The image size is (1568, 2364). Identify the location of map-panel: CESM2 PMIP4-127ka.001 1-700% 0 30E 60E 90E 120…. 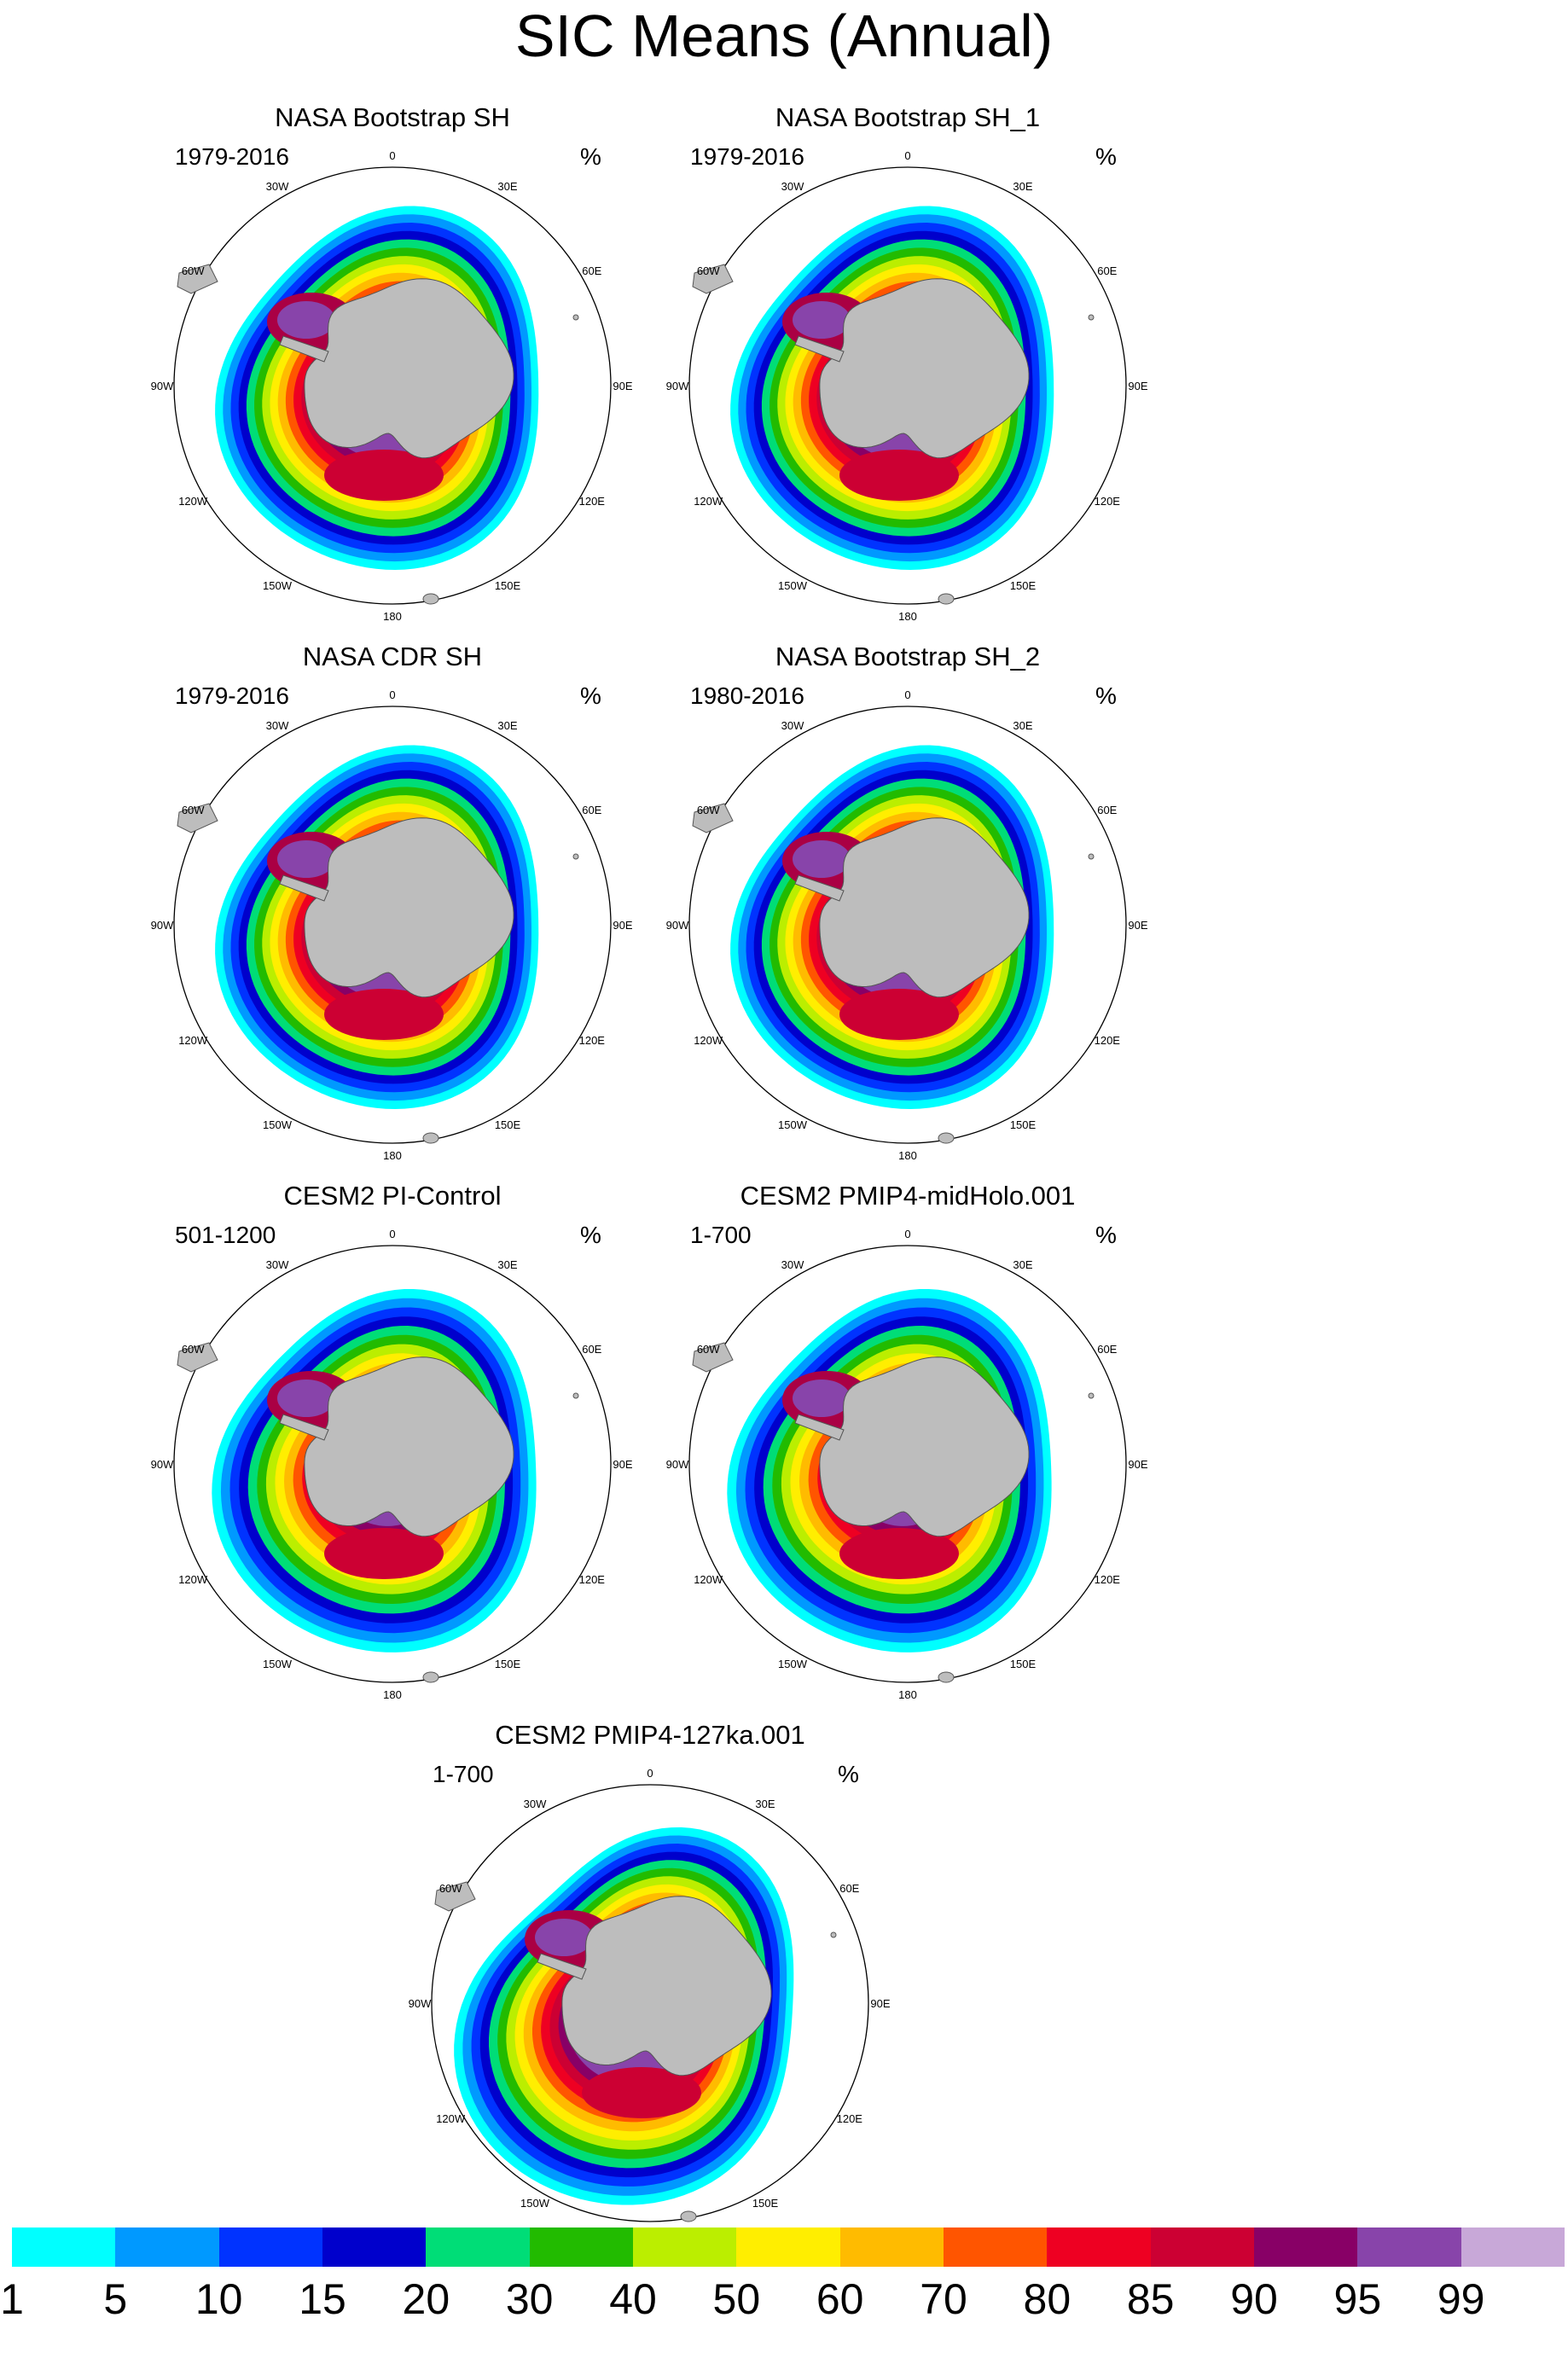
(650, 1993).